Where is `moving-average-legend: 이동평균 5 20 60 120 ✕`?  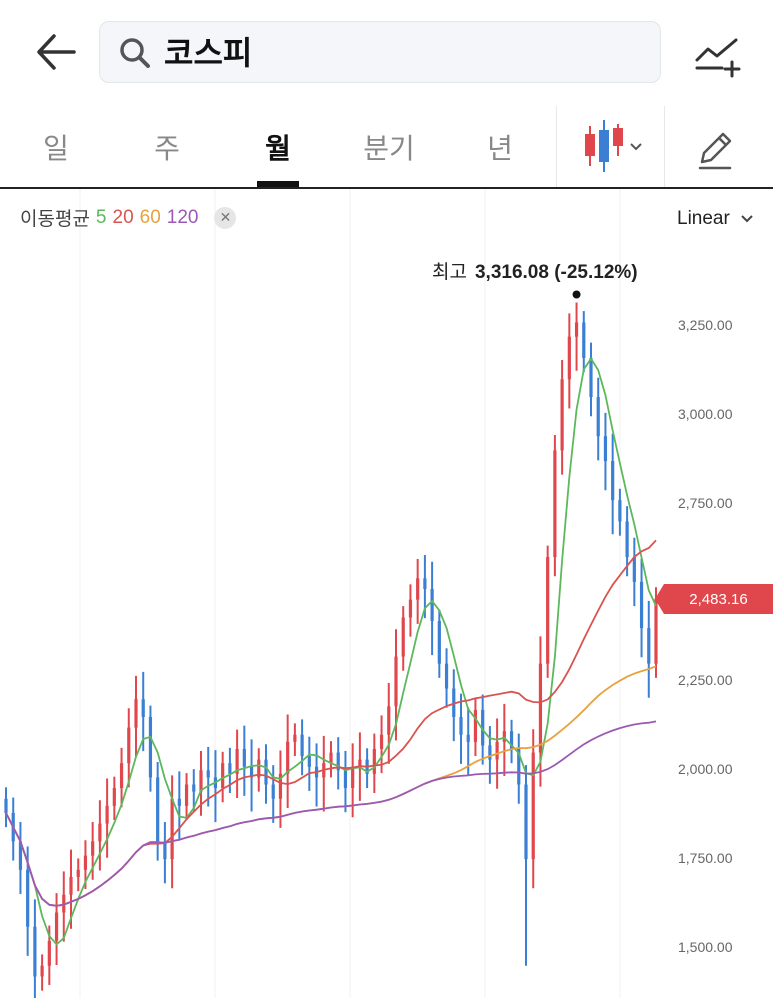
moving-average-legend: 이동평균 5 20 60 120 ✕ is located at coordinates (128, 217).